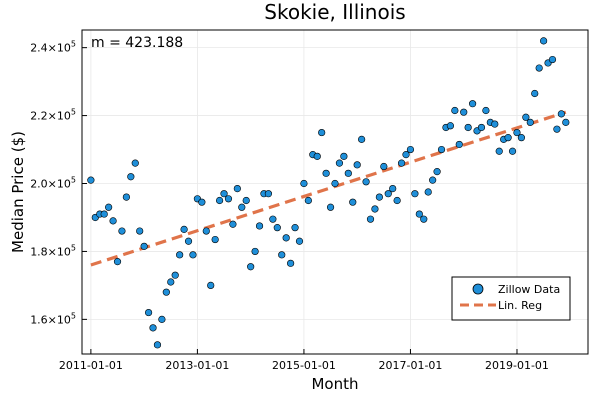 This screenshot has width=600, height=400. What do you see at coordinates (137, 43) in the screenshot?
I see `slope-annotation: m = 423.188` at bounding box center [137, 43].